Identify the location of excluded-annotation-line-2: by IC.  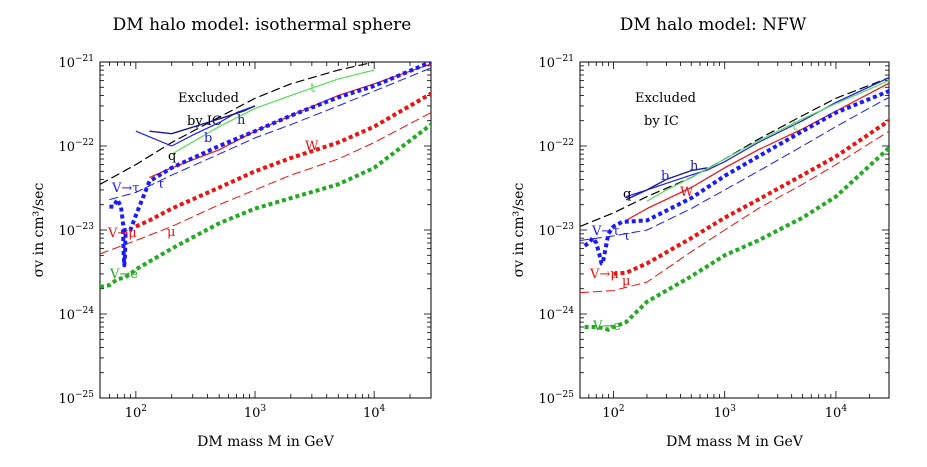
(661, 121).